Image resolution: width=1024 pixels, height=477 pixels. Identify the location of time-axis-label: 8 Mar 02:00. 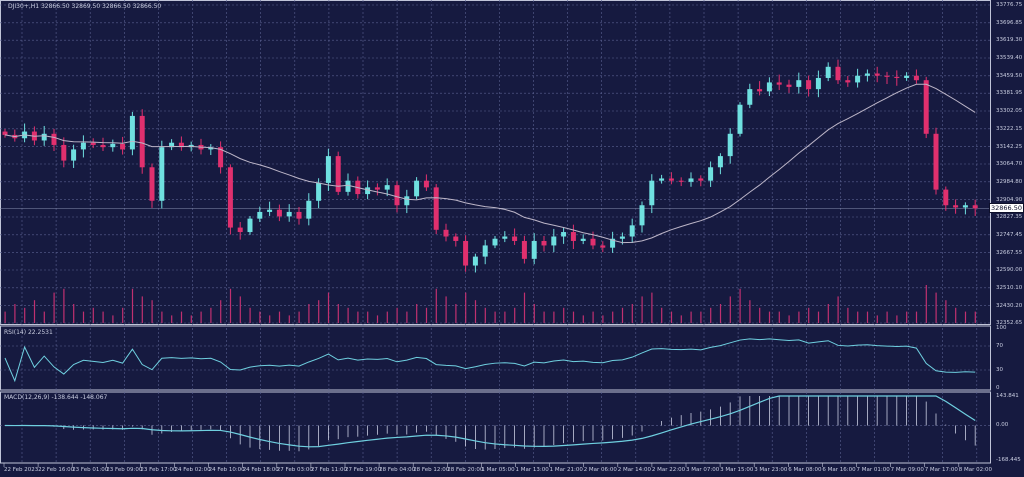
(975, 470).